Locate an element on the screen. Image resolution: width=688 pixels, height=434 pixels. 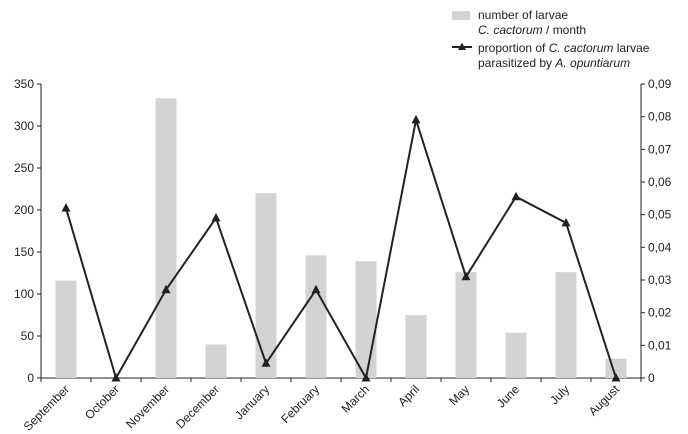
point-july is located at coordinates (566, 222).